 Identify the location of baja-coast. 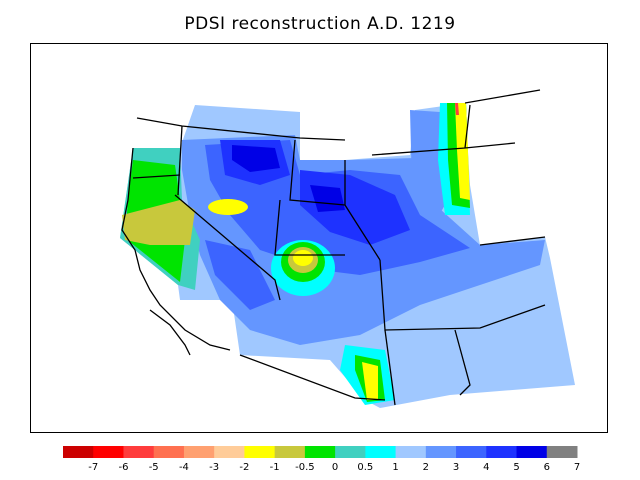
(170, 332).